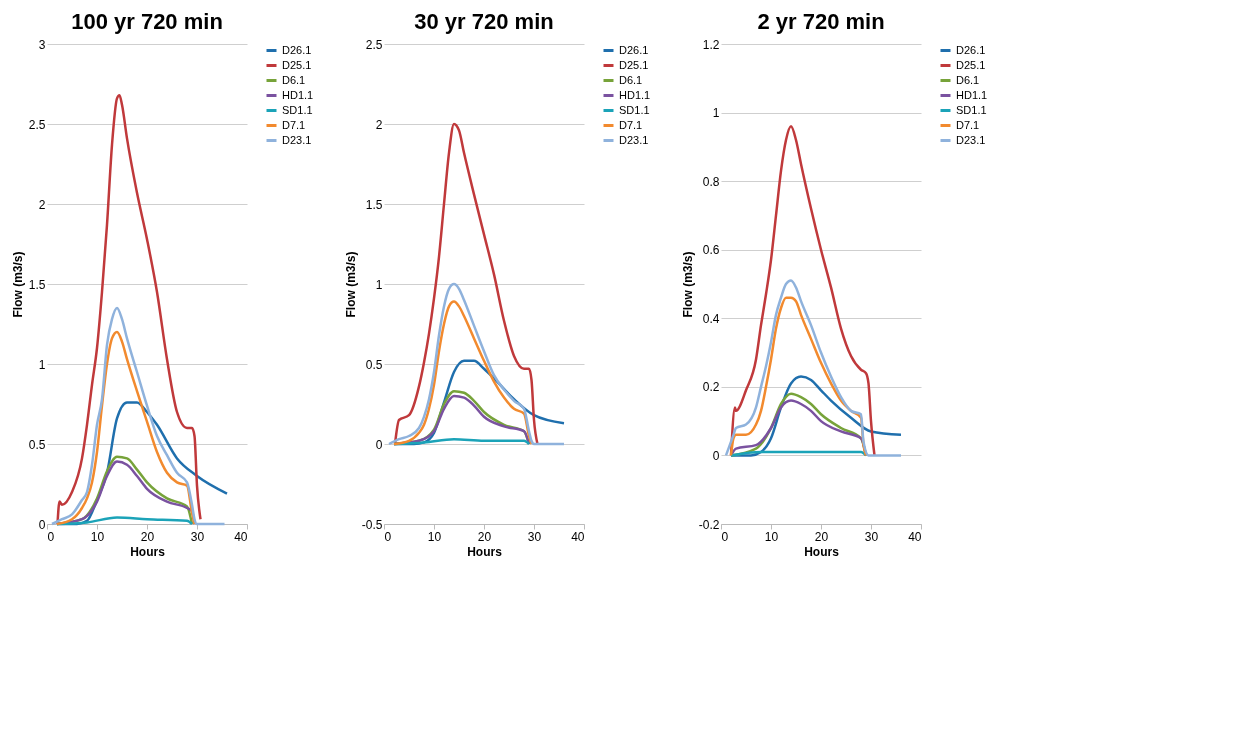  Describe the element at coordinates (711, 318) in the screenshot. I see `y-tick-label: 0.4` at that location.